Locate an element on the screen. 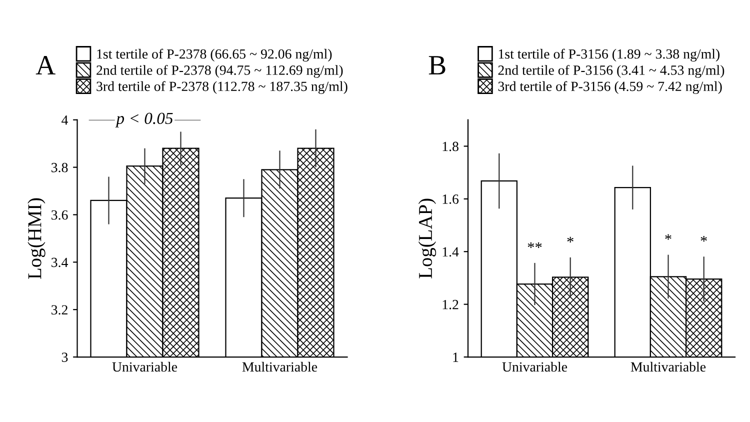 This screenshot has width=750, height=422. legend-label: 2nd tertile of P-2378 (94.75 ~ 112.69 ng/ml) is located at coordinates (219, 71).